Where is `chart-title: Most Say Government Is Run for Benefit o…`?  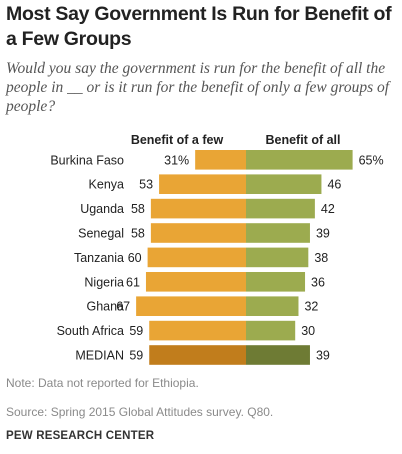
chart-title: Most Say Government Is Run for Benefit o… is located at coordinates (199, 26).